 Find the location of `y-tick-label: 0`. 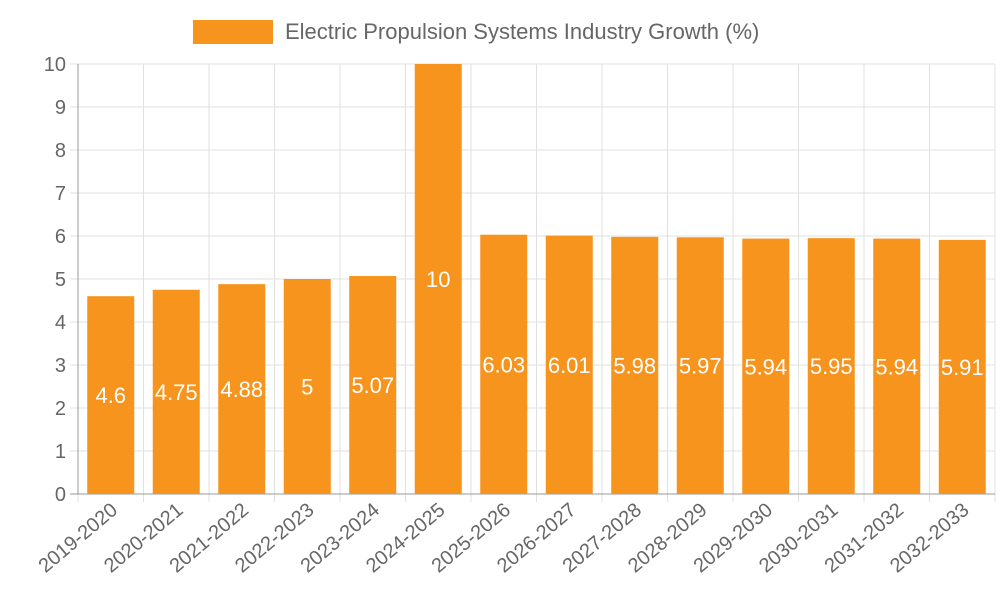

y-tick-label: 0 is located at coordinates (60, 495).